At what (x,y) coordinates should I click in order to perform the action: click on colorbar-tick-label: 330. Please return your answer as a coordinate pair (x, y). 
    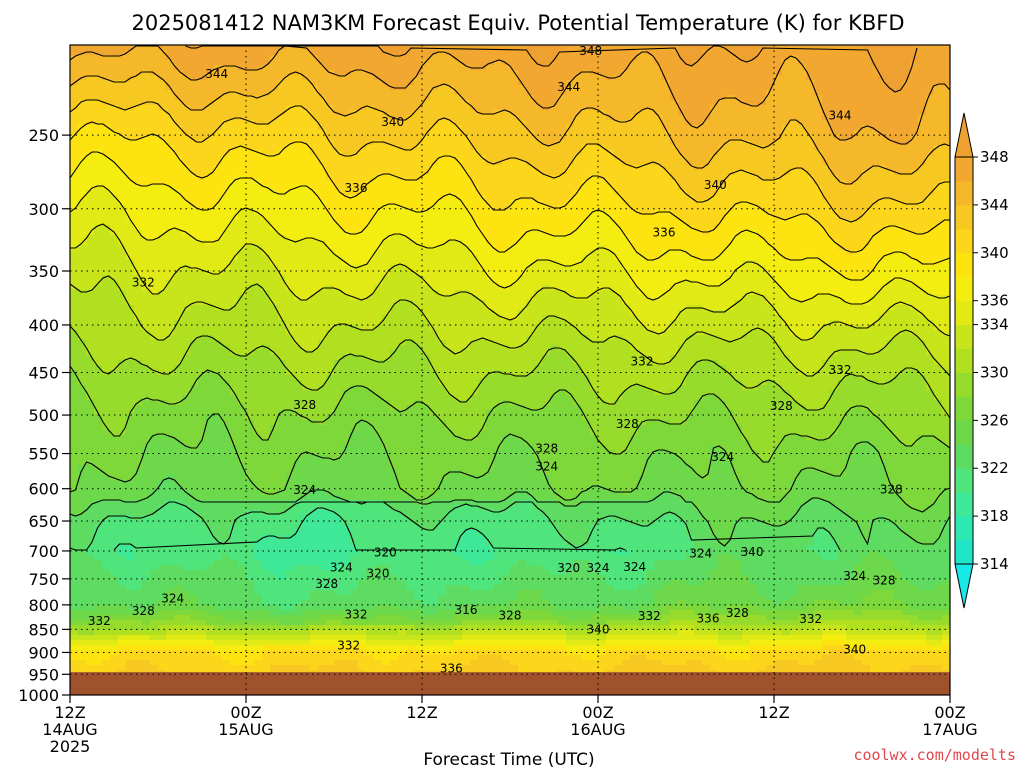
    Looking at the image, I should click on (994, 372).